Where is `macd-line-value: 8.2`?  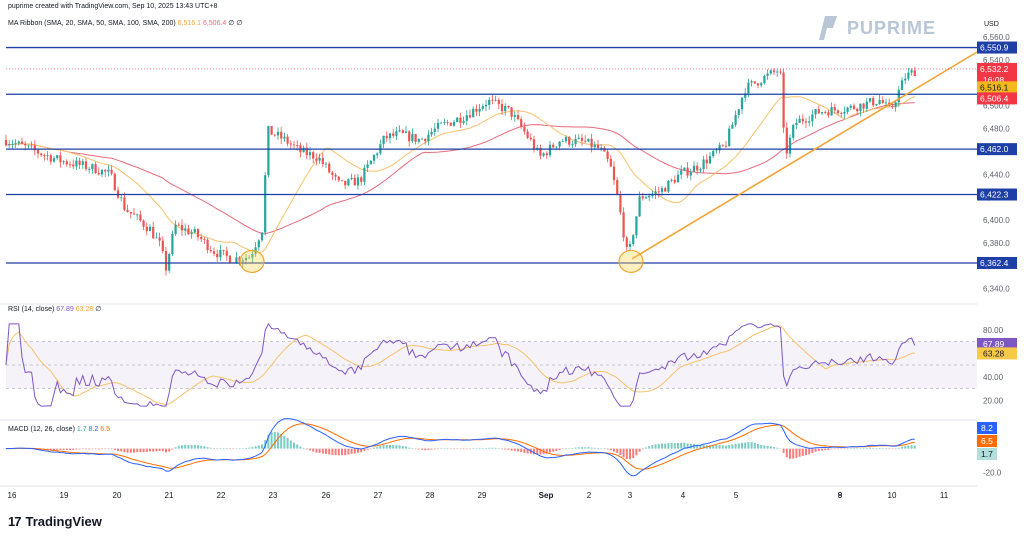
macd-line-value: 8.2 is located at coordinates (93, 429).